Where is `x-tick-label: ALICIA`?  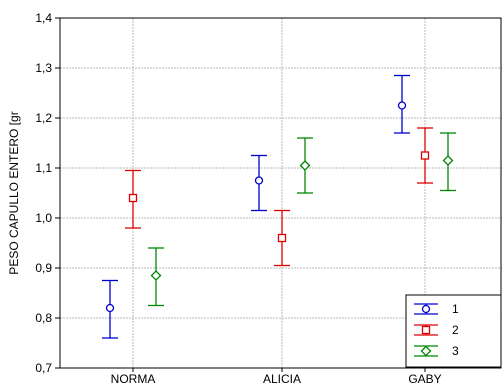
x-tick-label: ALICIA is located at coordinates (282, 378).